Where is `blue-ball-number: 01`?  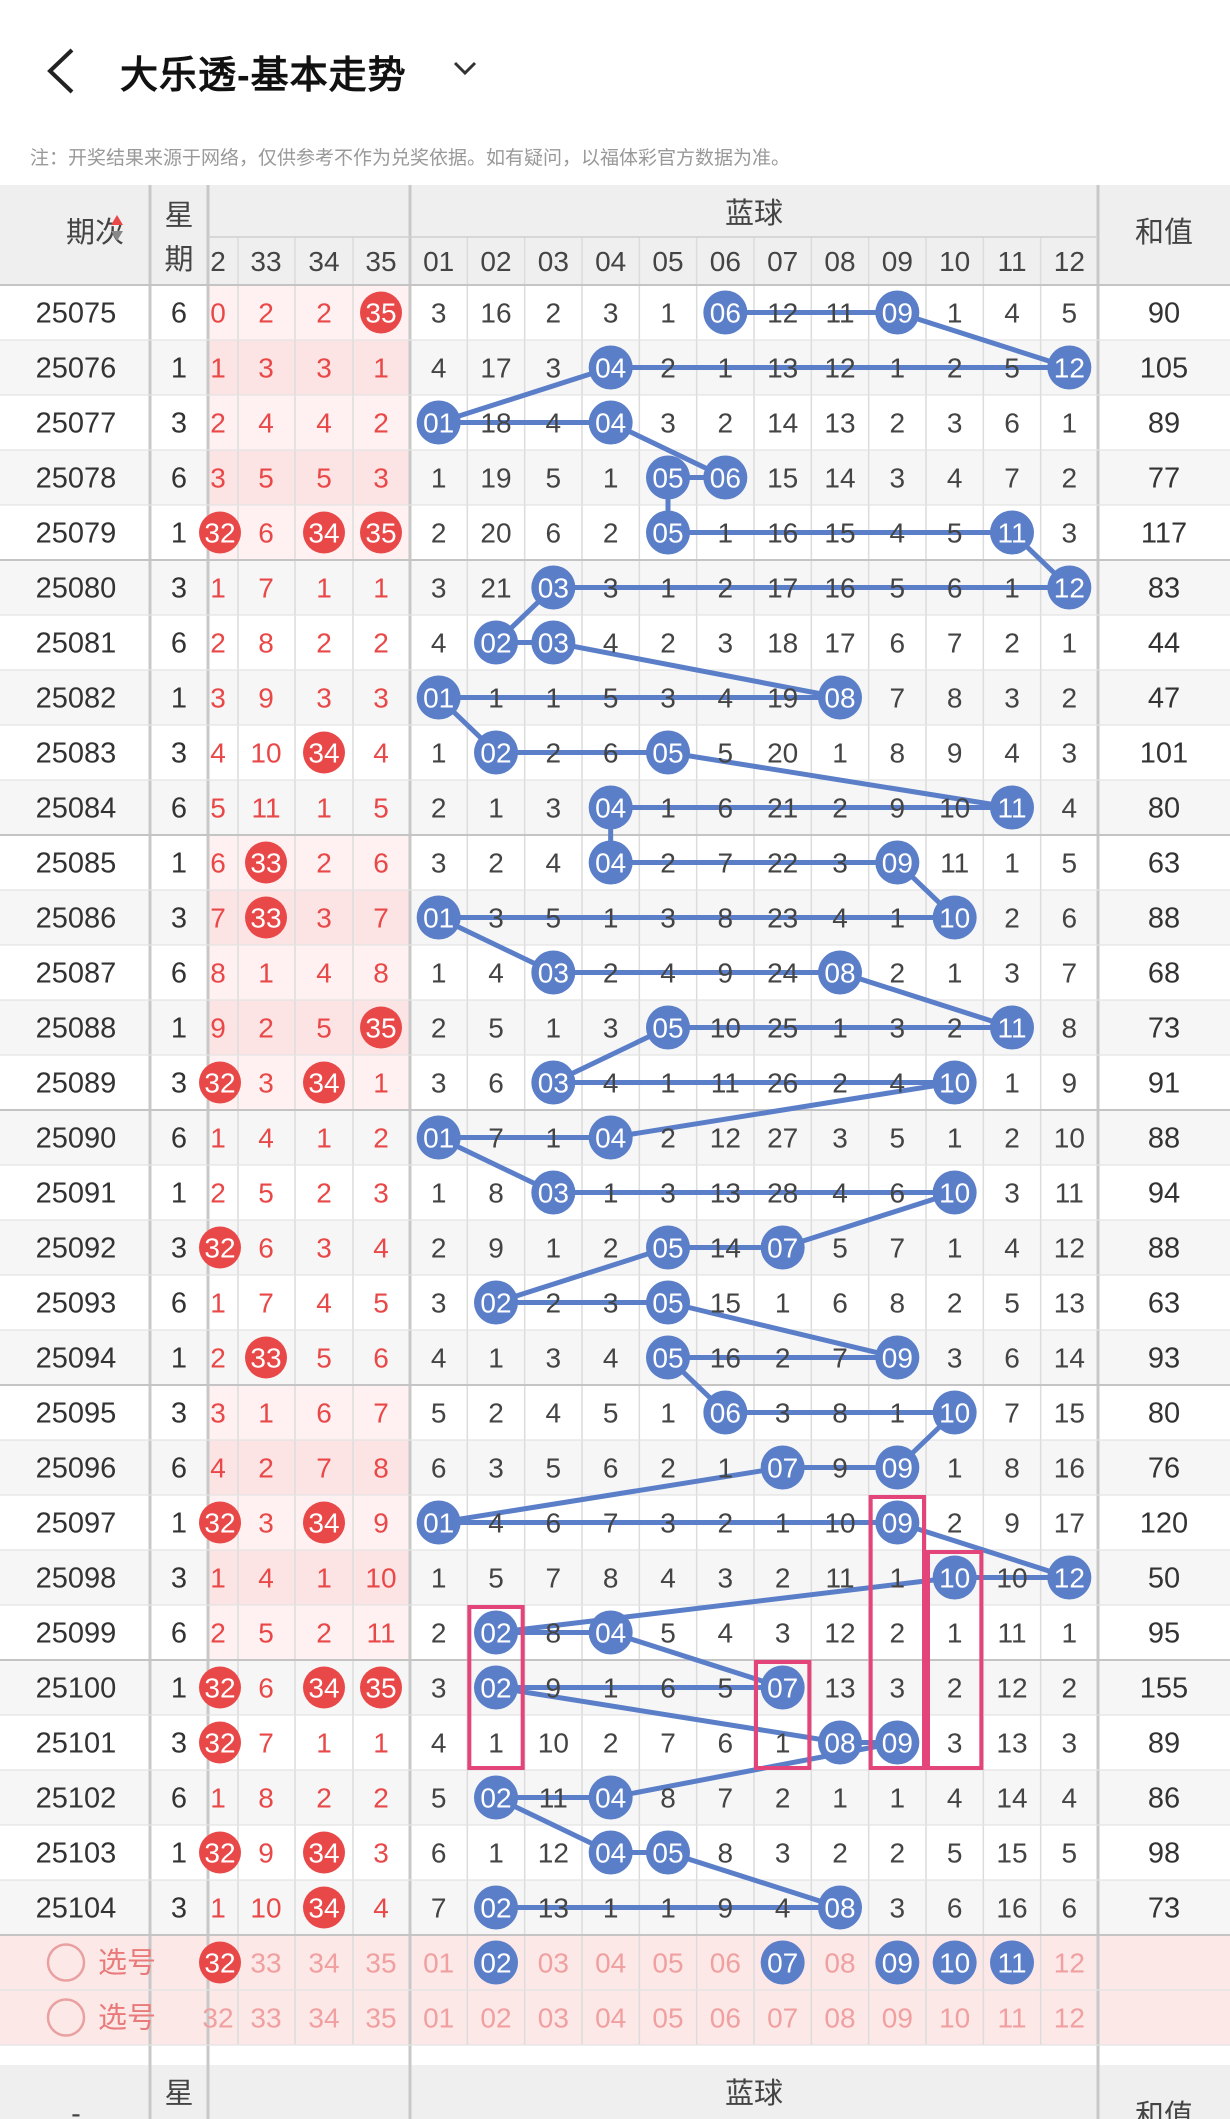 blue-ball-number: 01 is located at coordinates (438, 1523).